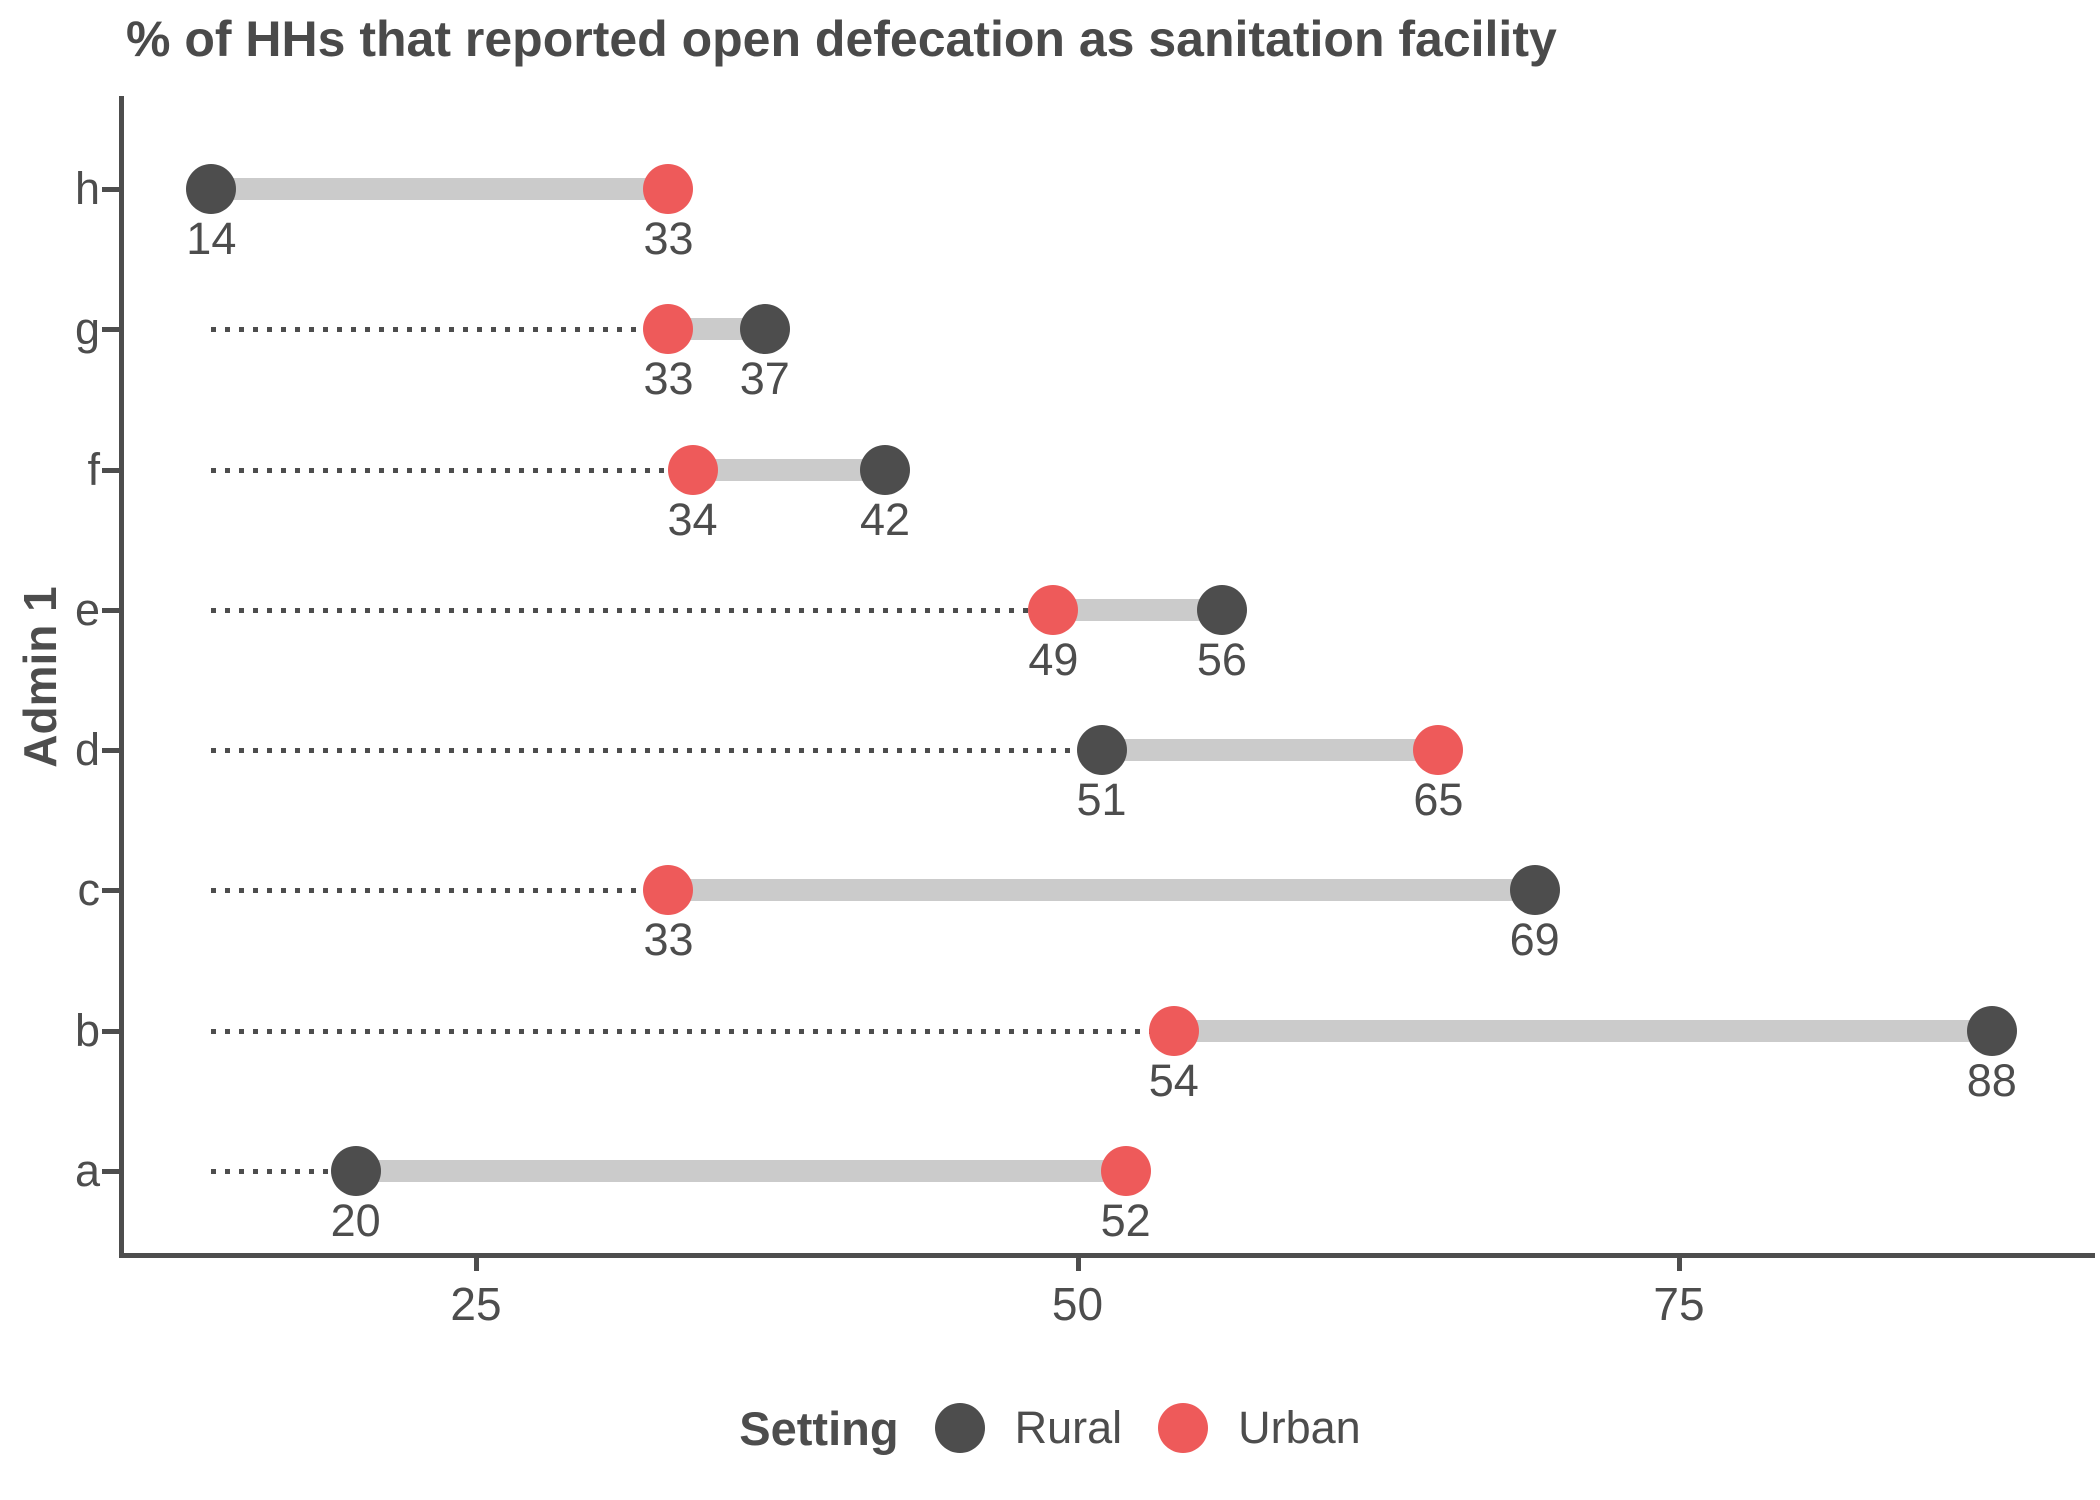  Describe the element at coordinates (87, 188) in the screenshot. I see `y-tick-label-h: h` at that location.